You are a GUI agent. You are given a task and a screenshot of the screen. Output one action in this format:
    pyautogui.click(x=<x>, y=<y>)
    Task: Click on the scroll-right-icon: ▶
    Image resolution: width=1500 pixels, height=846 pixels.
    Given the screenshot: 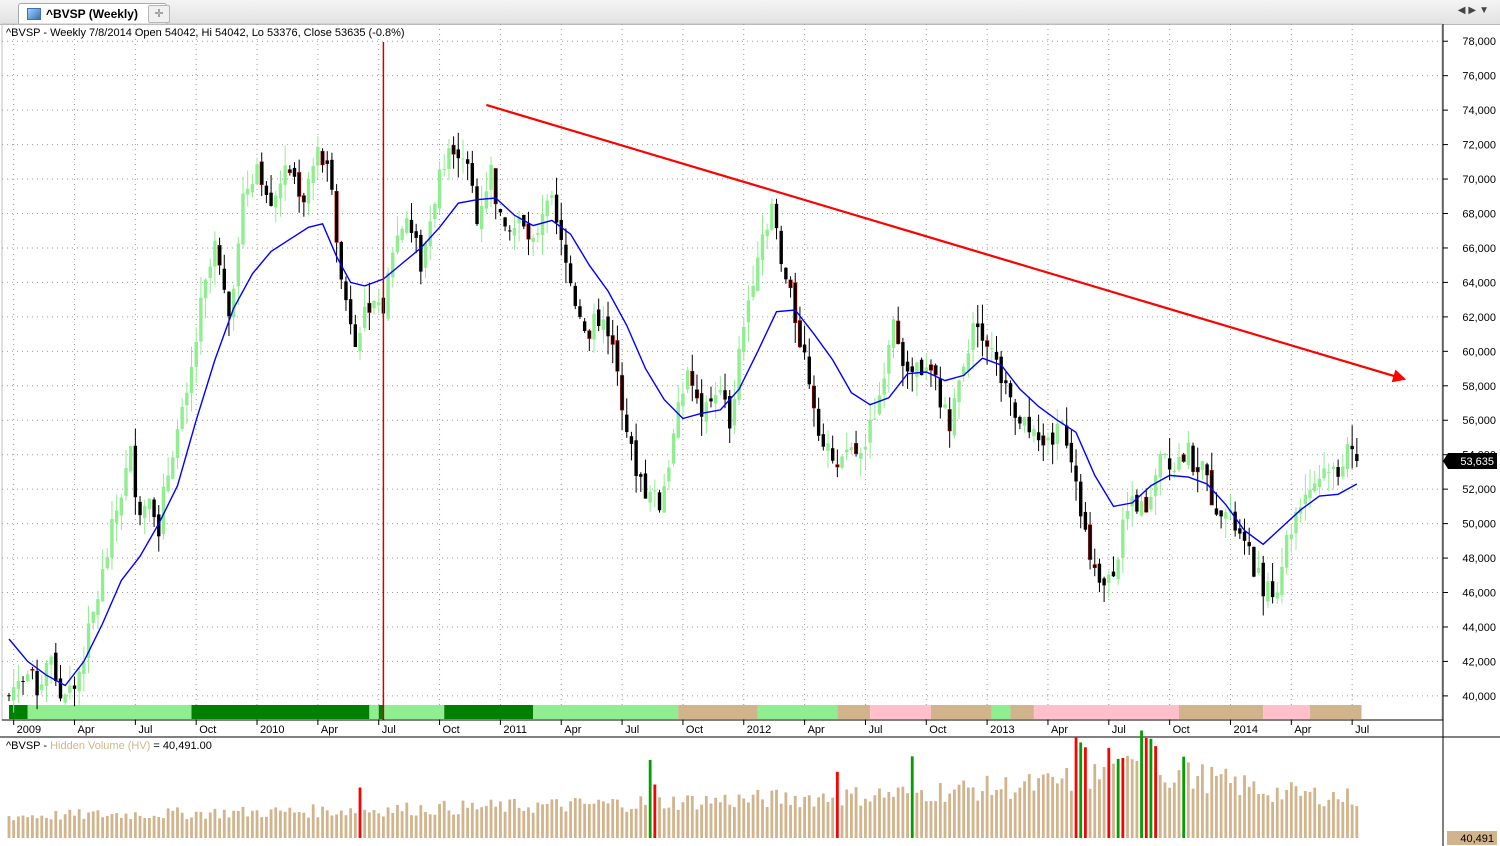 What is the action you would take?
    pyautogui.click(x=1474, y=10)
    